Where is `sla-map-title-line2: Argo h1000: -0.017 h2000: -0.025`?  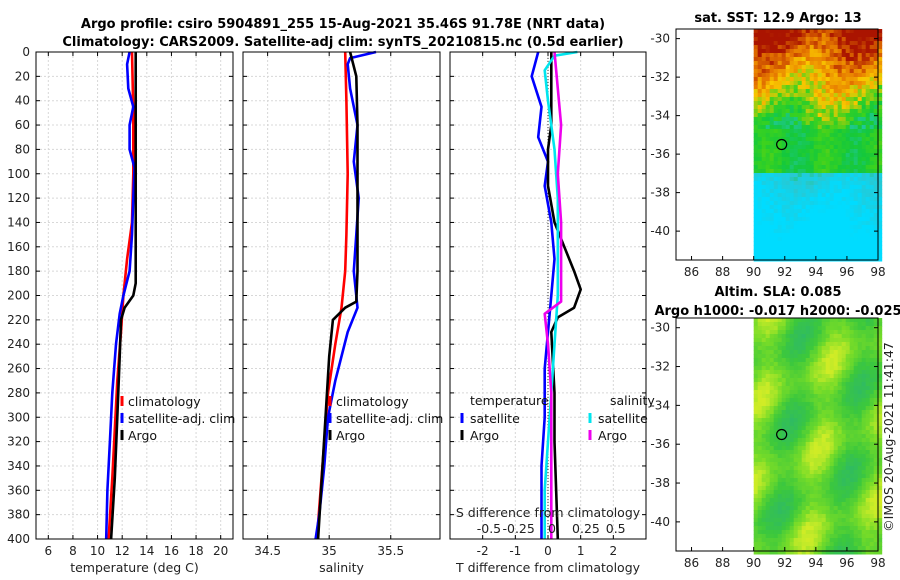
sla-map-title-line2: Argo h1000: -0.017 h2000: -0.025 is located at coordinates (777, 311).